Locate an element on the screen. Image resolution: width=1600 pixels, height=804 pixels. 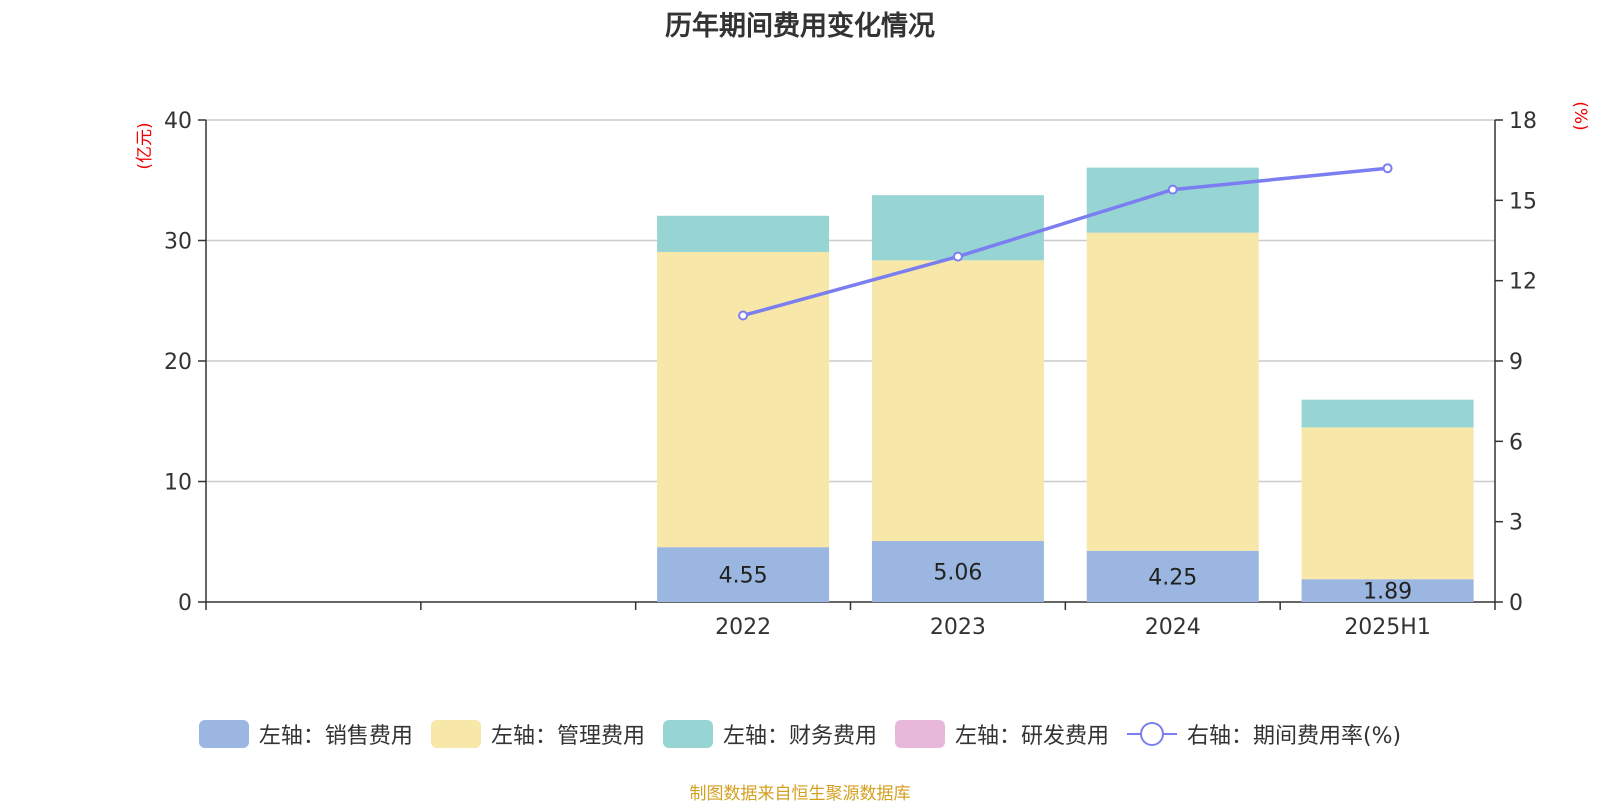
legend-label: 左轴：研发费用 is located at coordinates (1031, 736).